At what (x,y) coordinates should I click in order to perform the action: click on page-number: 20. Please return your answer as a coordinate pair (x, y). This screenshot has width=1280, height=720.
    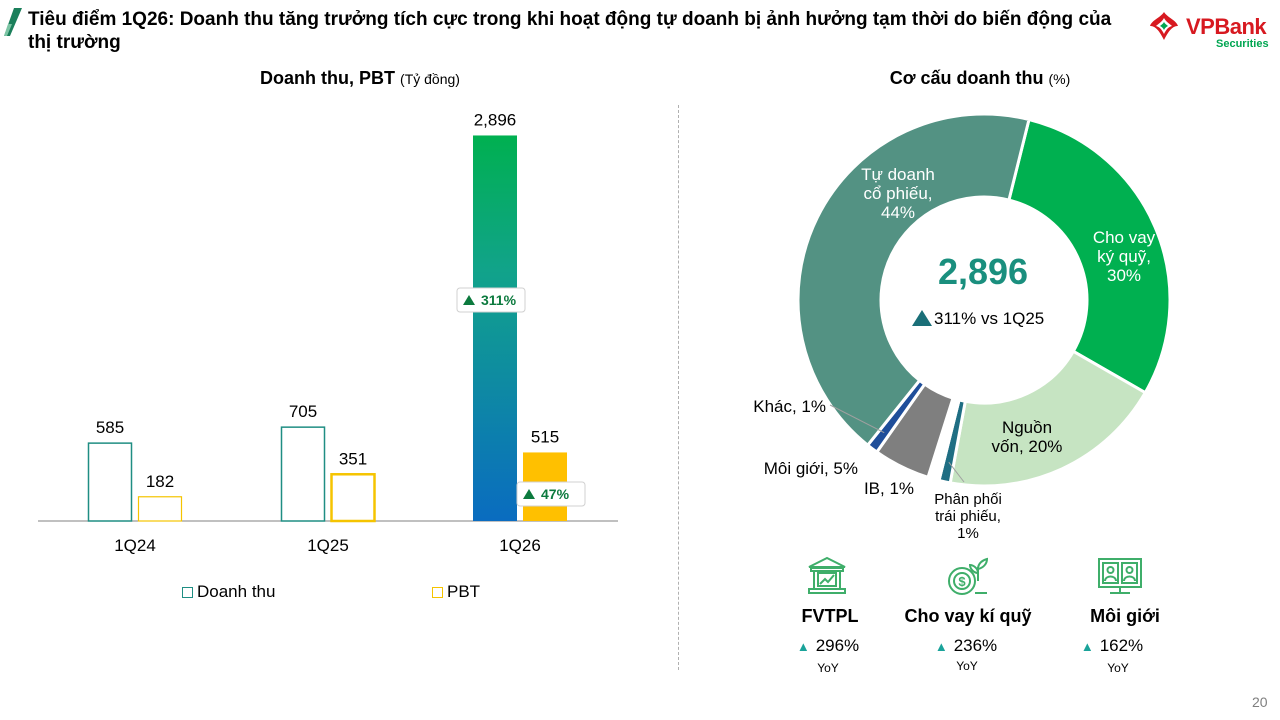
    Looking at the image, I should click on (1260, 702).